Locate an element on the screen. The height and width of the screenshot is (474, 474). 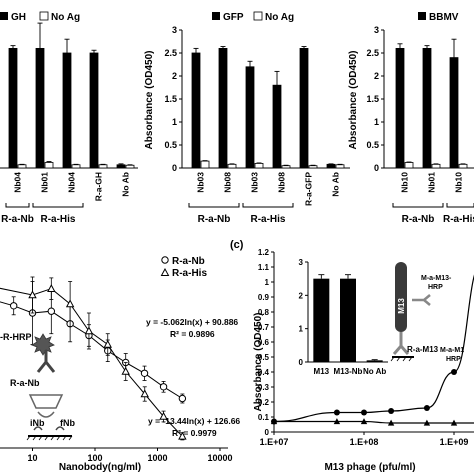
legend-gfp: GFP No Ag is located at coordinates (253, 17).